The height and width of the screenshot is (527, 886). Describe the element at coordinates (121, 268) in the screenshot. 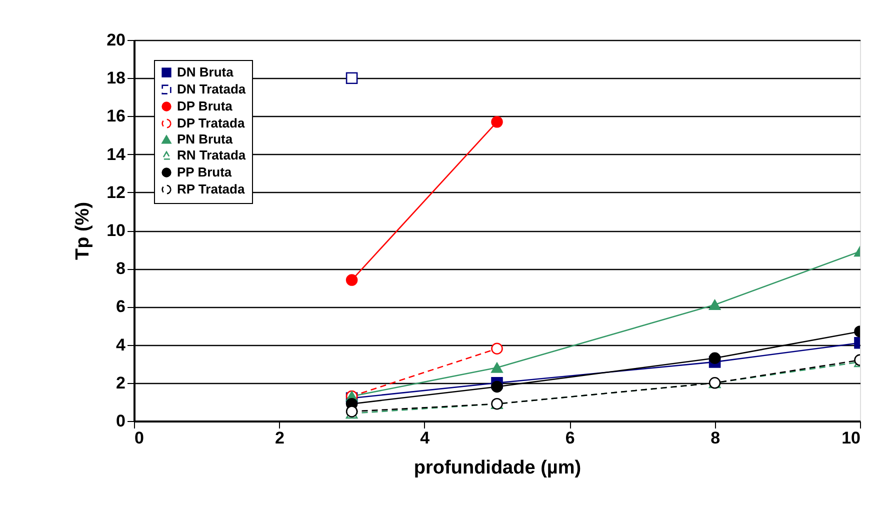

I see `y-tick-label: 8` at that location.